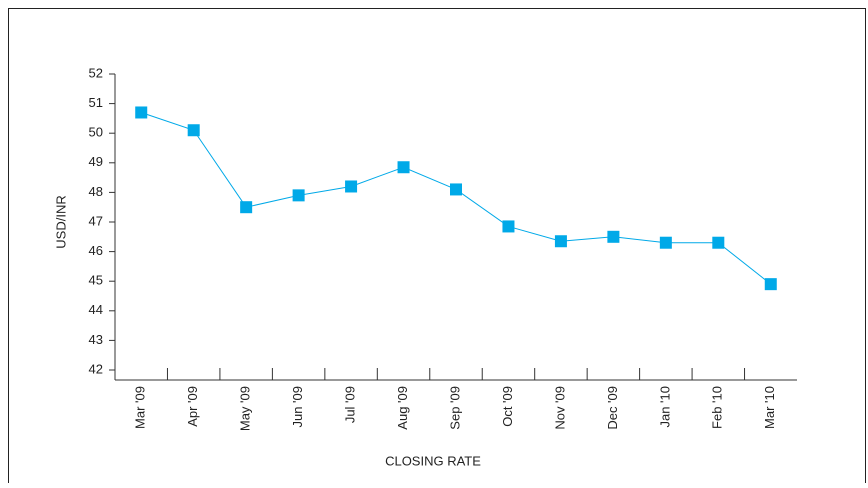 This screenshot has width=868, height=488. What do you see at coordinates (96, 280) in the screenshot?
I see `y-tick-label: 45` at bounding box center [96, 280].